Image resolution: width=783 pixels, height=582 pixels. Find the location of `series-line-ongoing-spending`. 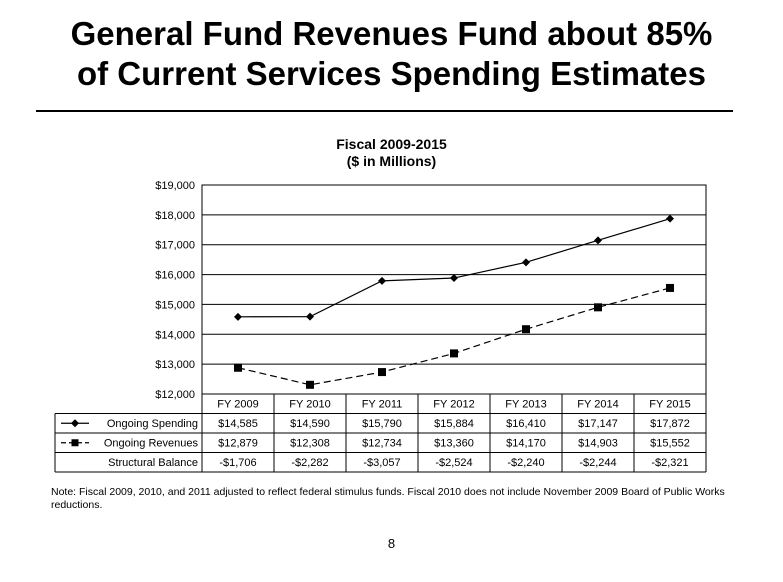

series-line-ongoing-spending is located at coordinates (454, 268).